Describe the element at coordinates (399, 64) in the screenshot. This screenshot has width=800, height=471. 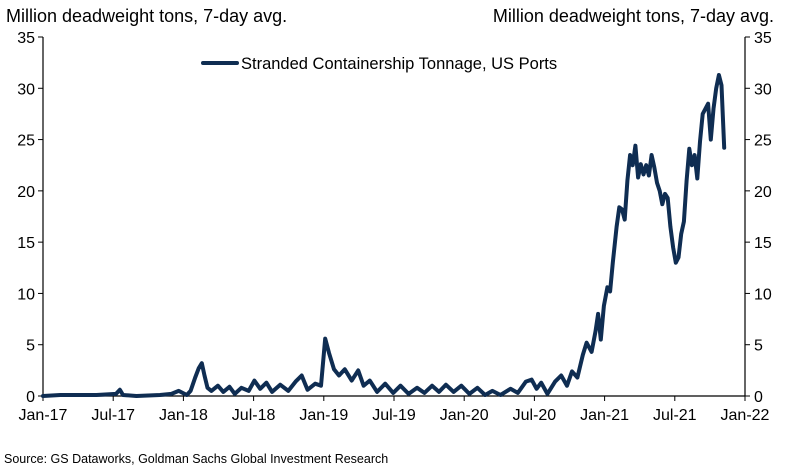
I see `legend-label: Stranded Containership Tonnage, US Ports` at that location.